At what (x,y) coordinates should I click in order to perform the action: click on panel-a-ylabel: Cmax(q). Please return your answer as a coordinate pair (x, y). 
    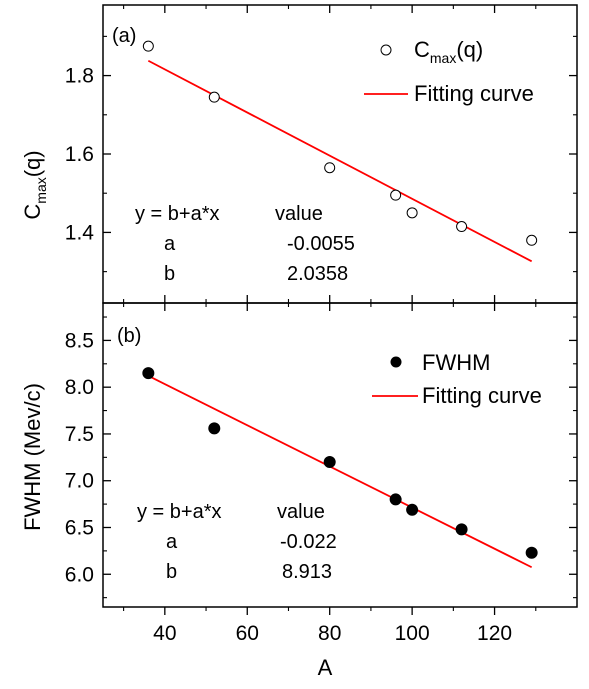
    Looking at the image, I should click on (34, 184).